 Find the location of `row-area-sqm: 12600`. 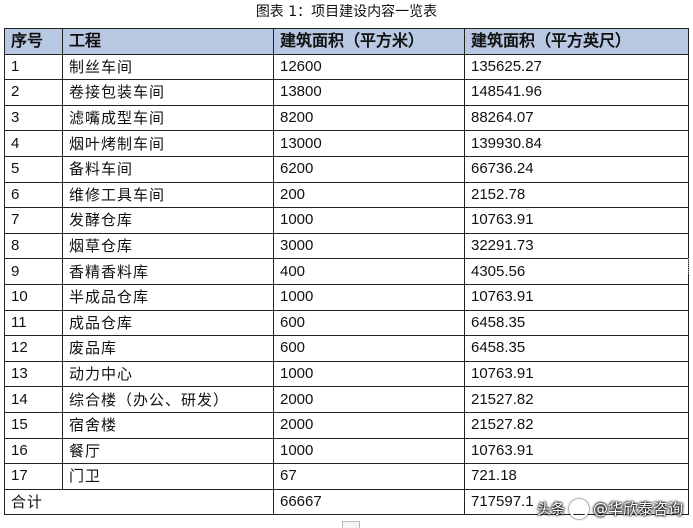

row-area-sqm: 12600 is located at coordinates (369, 67).